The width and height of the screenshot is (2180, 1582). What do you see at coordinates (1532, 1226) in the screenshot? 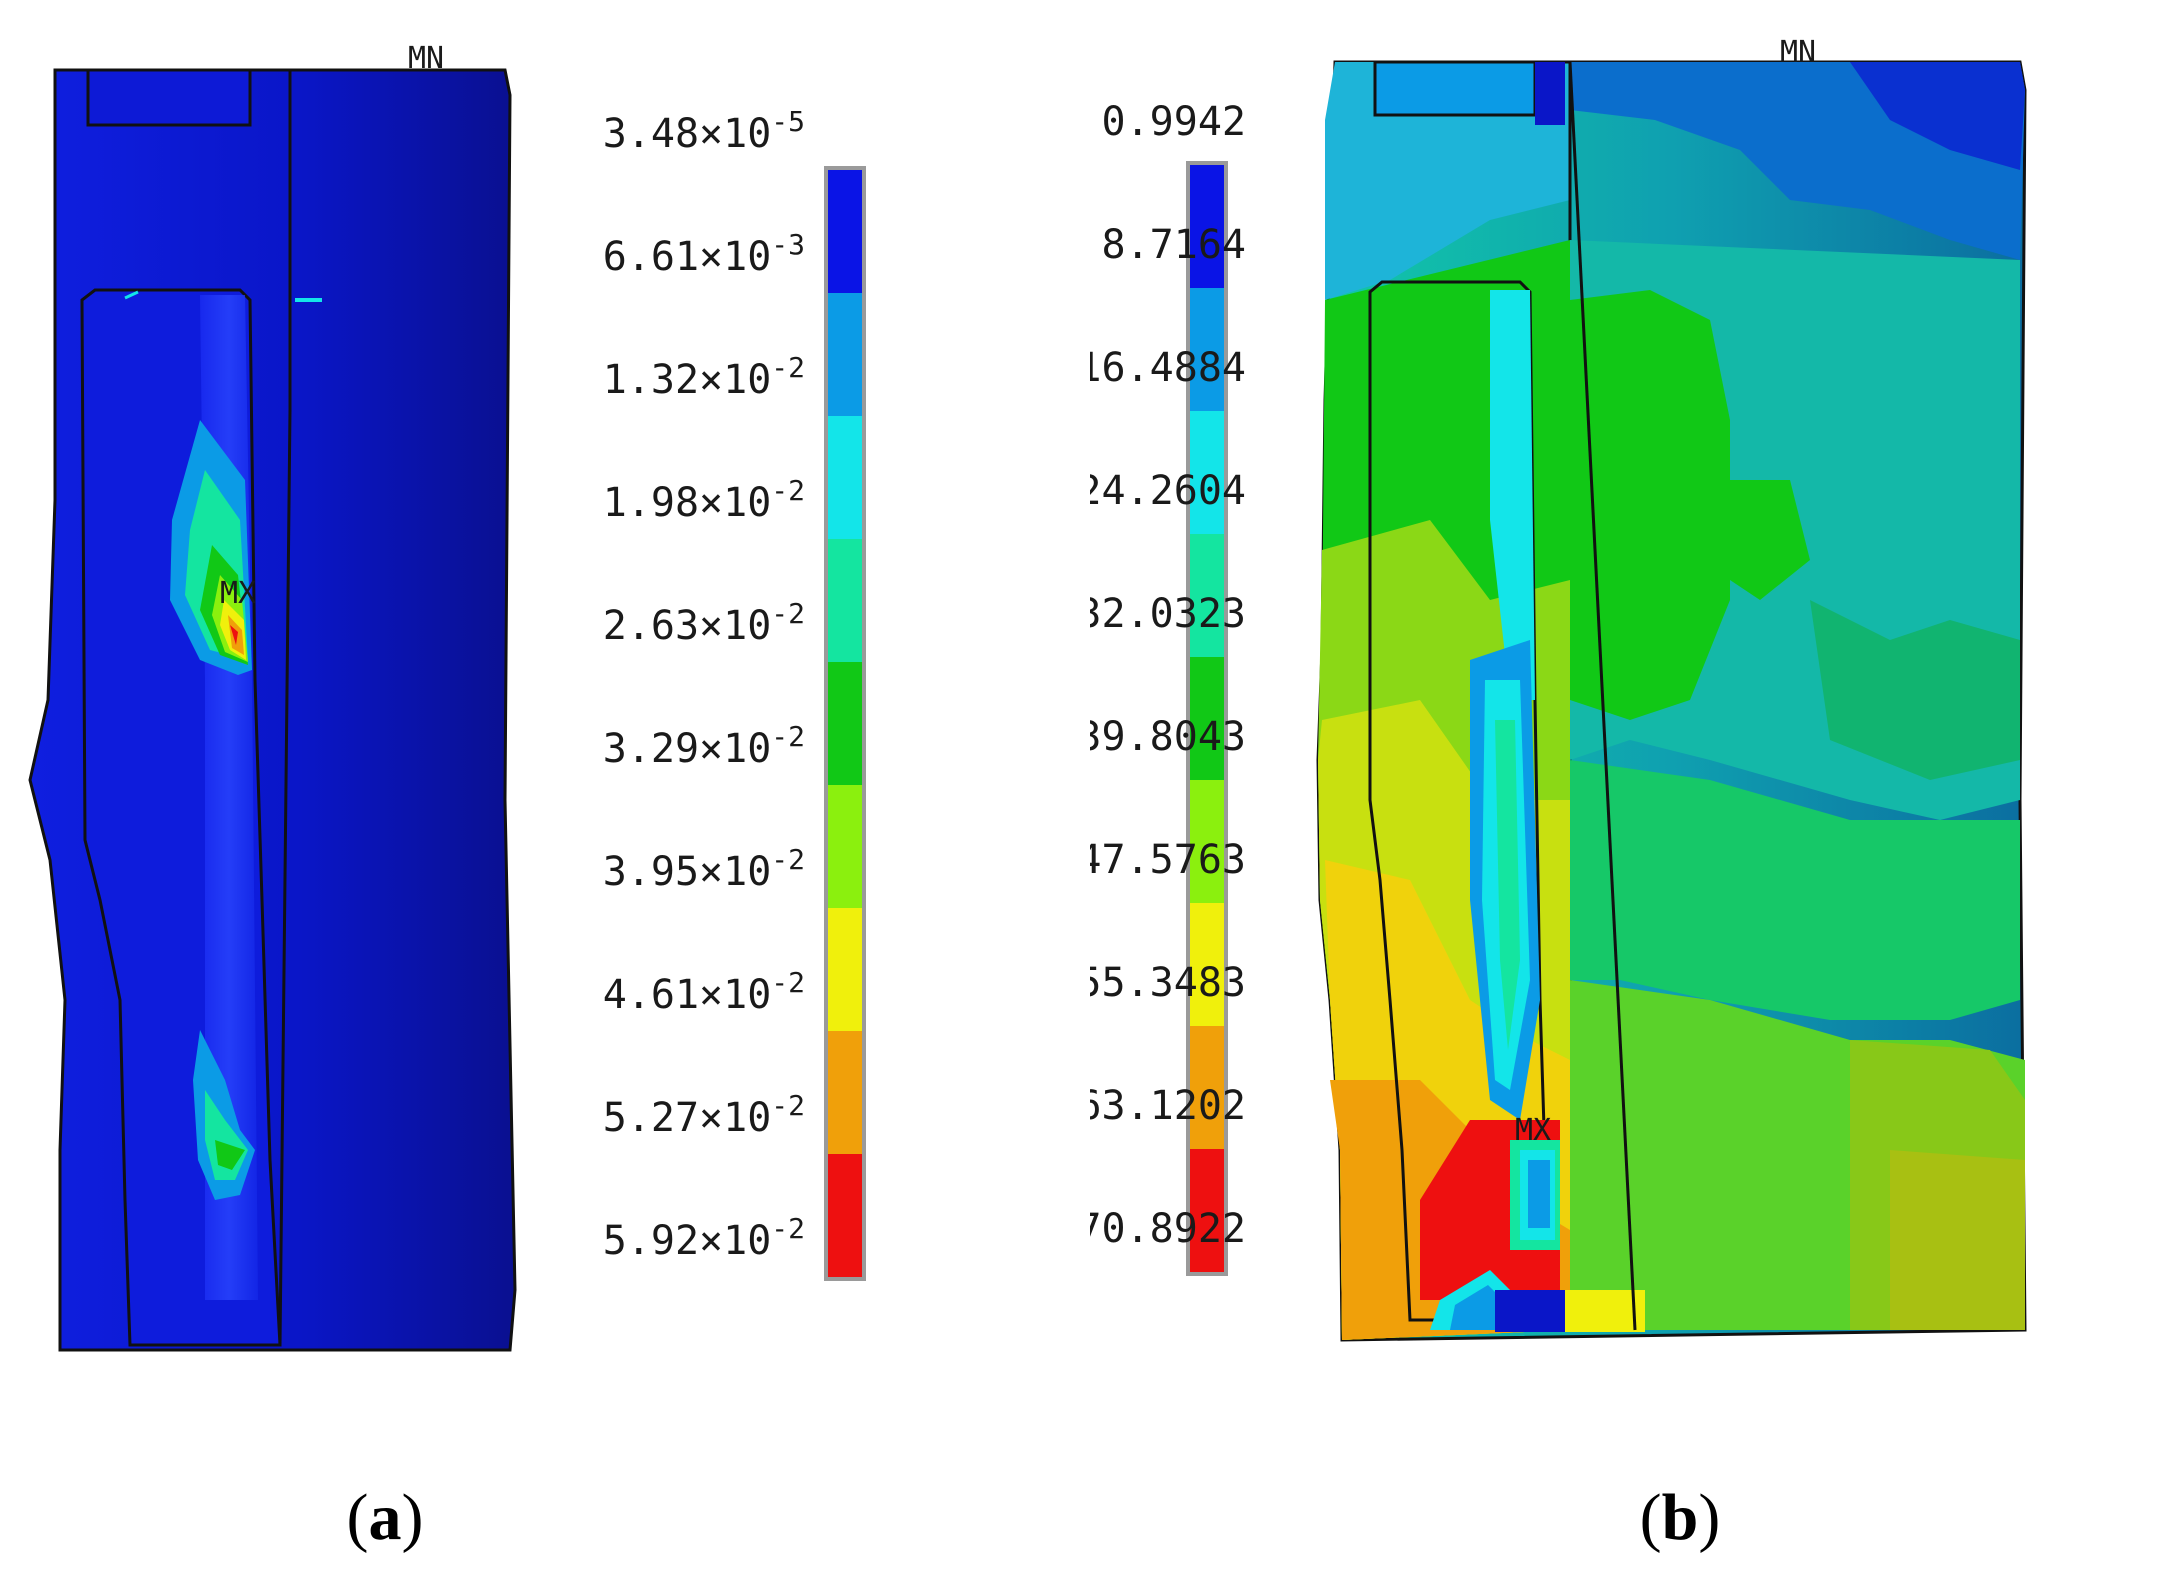
I see `stress-hotspot-b` at bounding box center [1532, 1226].